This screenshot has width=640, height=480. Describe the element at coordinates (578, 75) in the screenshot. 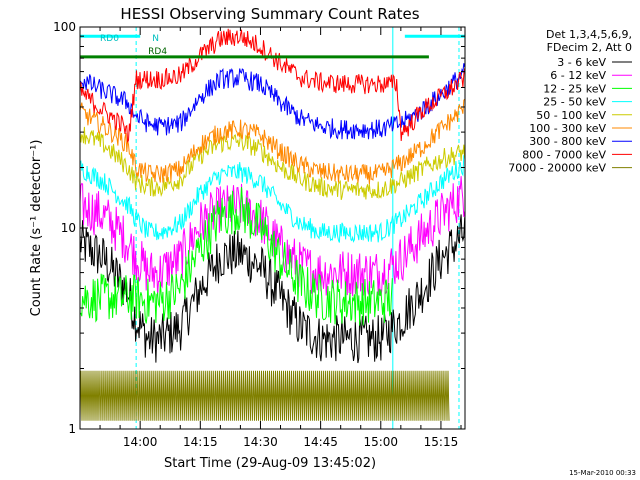

I see `legend-label-1: 6 - 12 keV` at that location.